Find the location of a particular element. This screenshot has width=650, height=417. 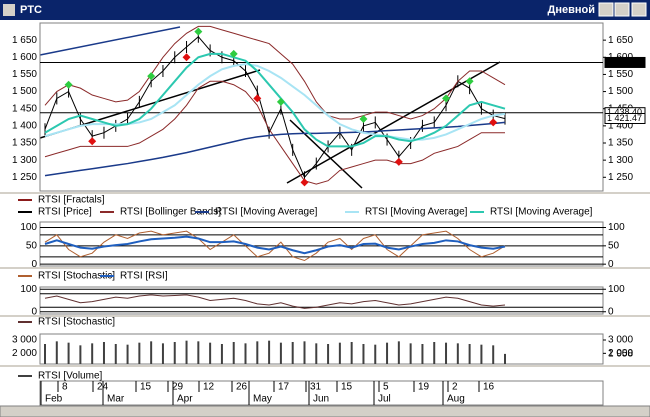

month-label: Mar is located at coordinates (116, 399).